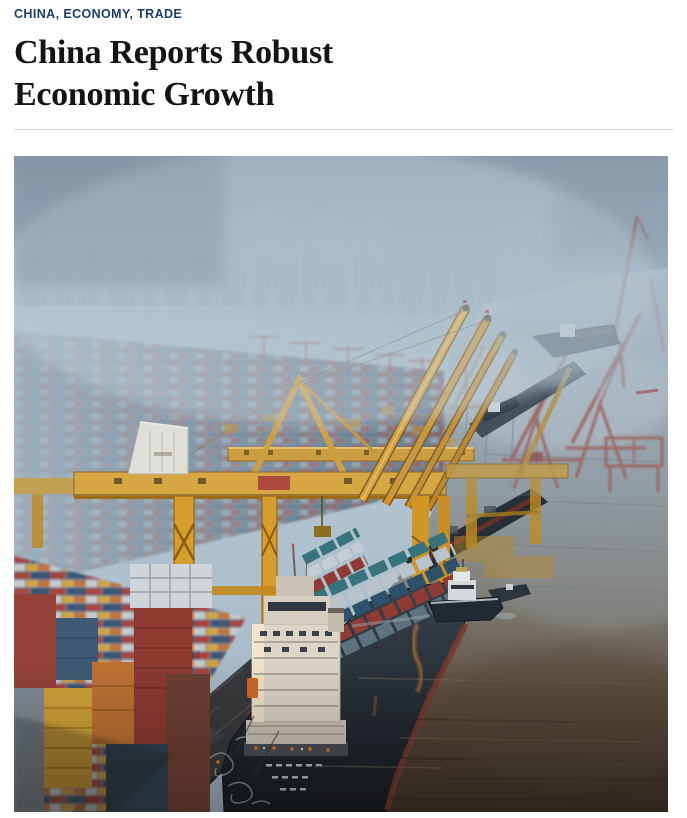 The height and width of the screenshot is (818, 687). Describe the element at coordinates (343, 129) in the screenshot. I see `headline-divider` at that location.